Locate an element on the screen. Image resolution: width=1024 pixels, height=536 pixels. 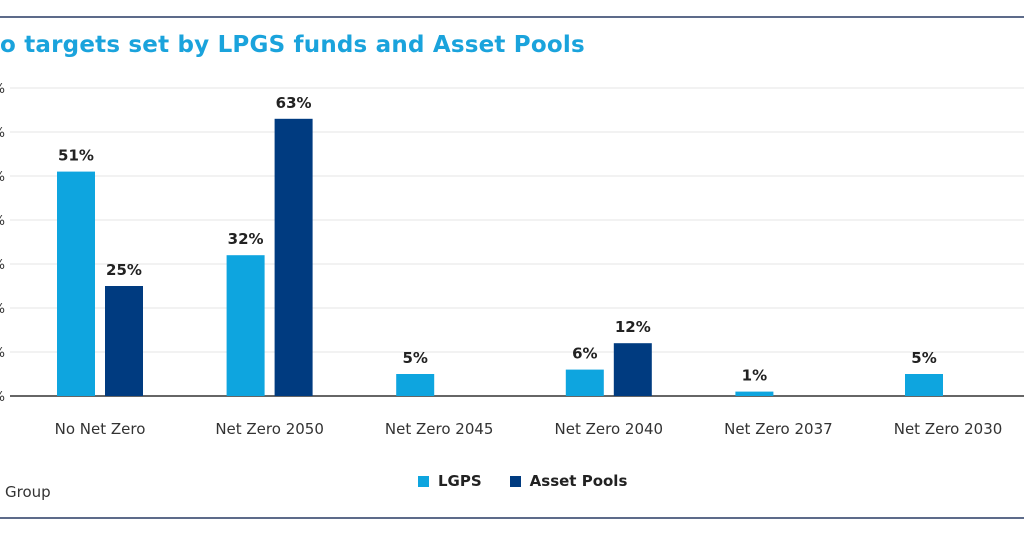
legend-swatch-lgps is located at coordinates (423, 481).